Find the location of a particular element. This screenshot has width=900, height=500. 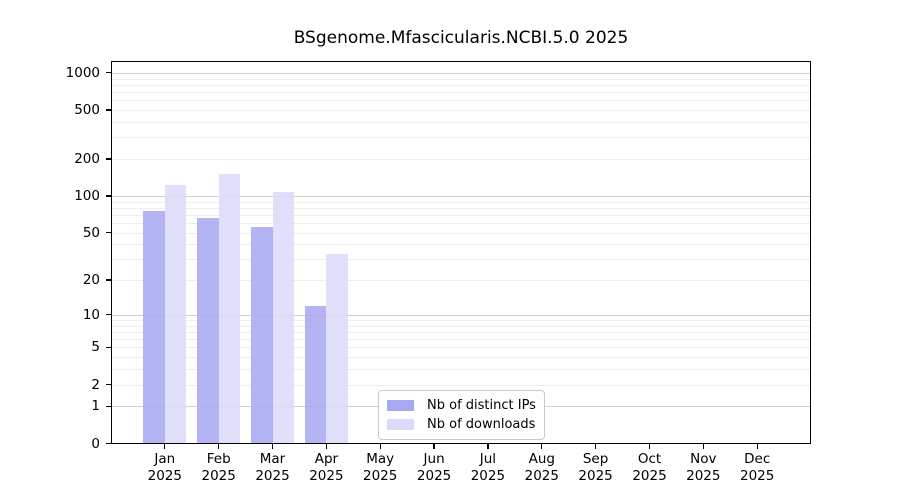

y-axis-tick-label: 1000 is located at coordinates (82, 72).